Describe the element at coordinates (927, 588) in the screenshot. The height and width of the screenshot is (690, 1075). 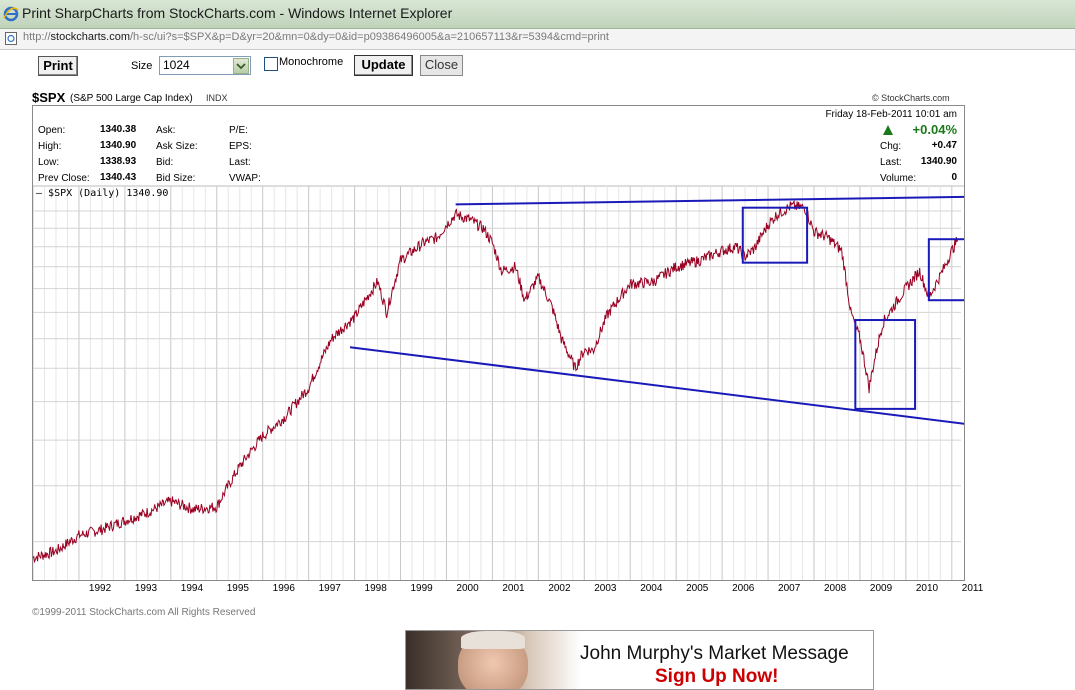
I see `x-tick-label: 2010` at that location.